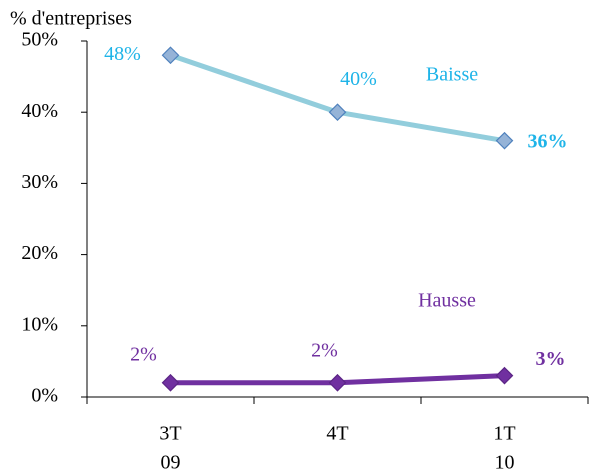 The width and height of the screenshot is (589, 472). Describe the element at coordinates (337, 434) in the screenshot. I see `x-tick-label: 4T` at that location.